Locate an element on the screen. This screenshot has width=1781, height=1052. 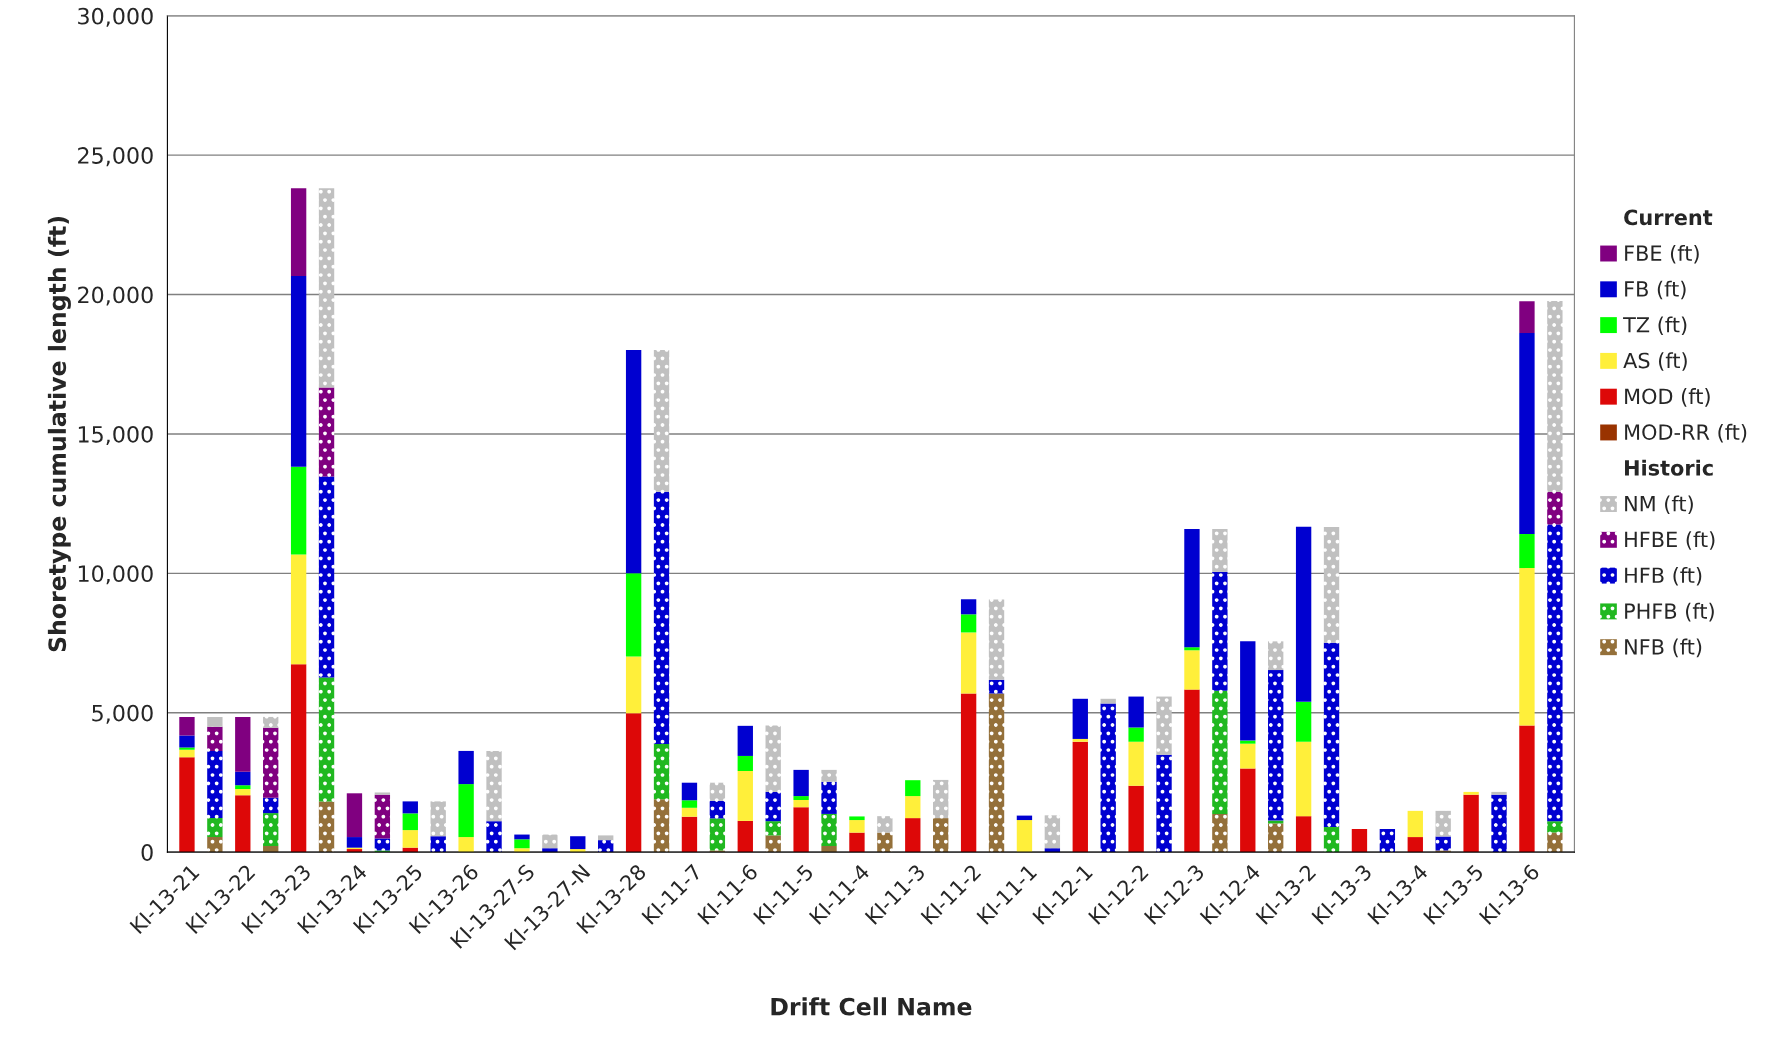
legend-label: HFBE (ft) is located at coordinates (1670, 540).